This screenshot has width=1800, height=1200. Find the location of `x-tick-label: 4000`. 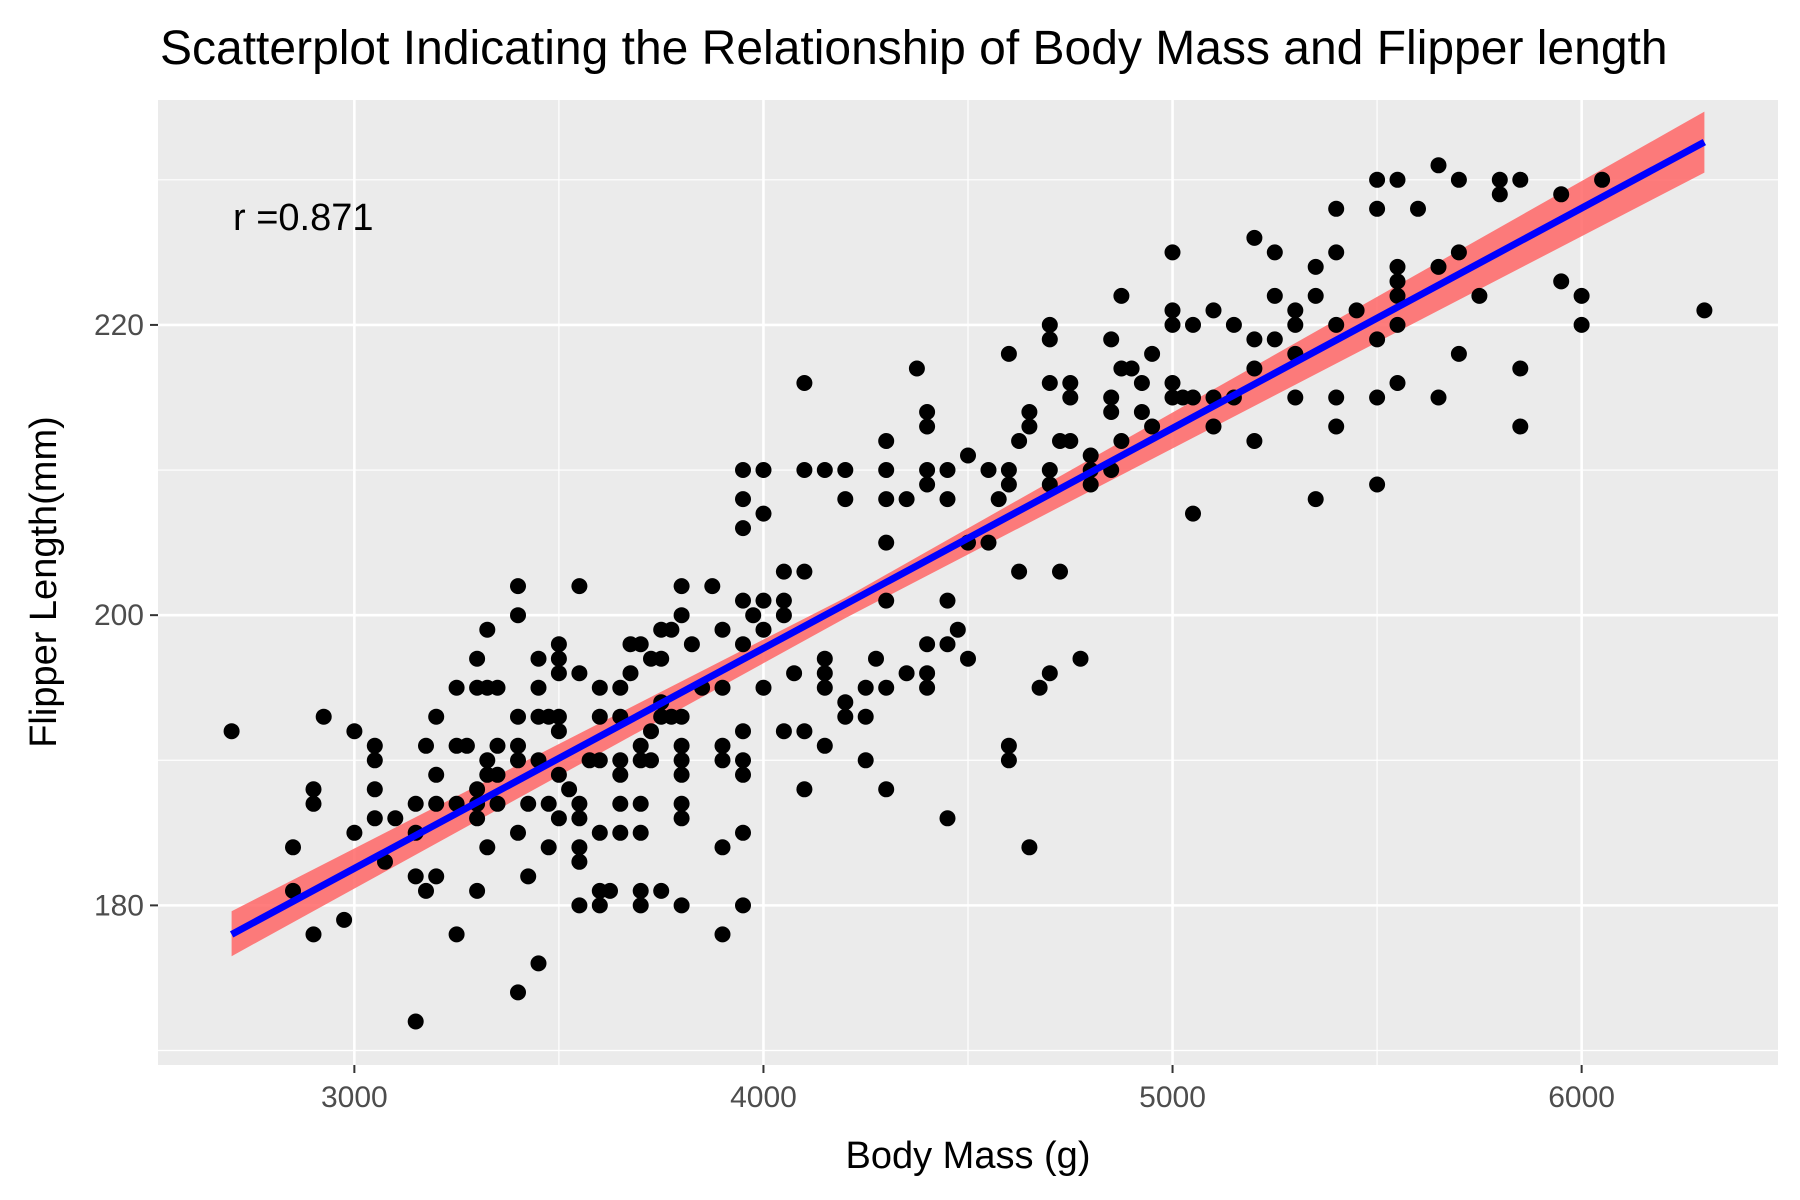

x-tick-label: 4000 is located at coordinates (763, 1097).